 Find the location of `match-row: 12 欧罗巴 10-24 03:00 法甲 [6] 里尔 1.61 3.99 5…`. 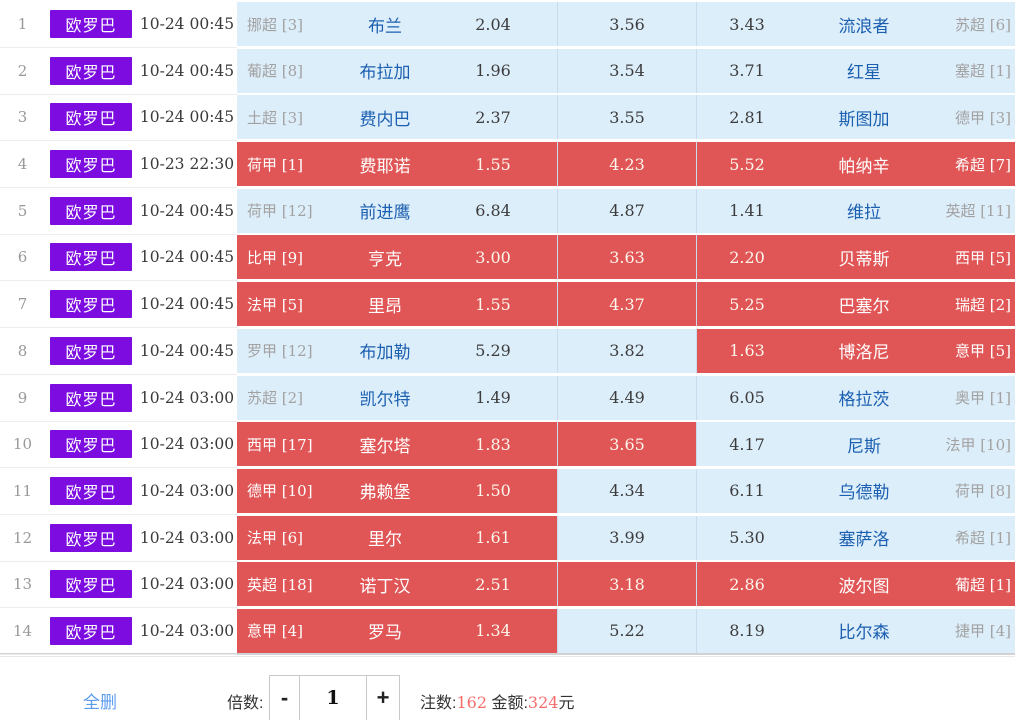

match-row: 12 欧罗巴 10-24 03:00 法甲 [6] 里尔 1.61 3.99 5… is located at coordinates (507, 538).